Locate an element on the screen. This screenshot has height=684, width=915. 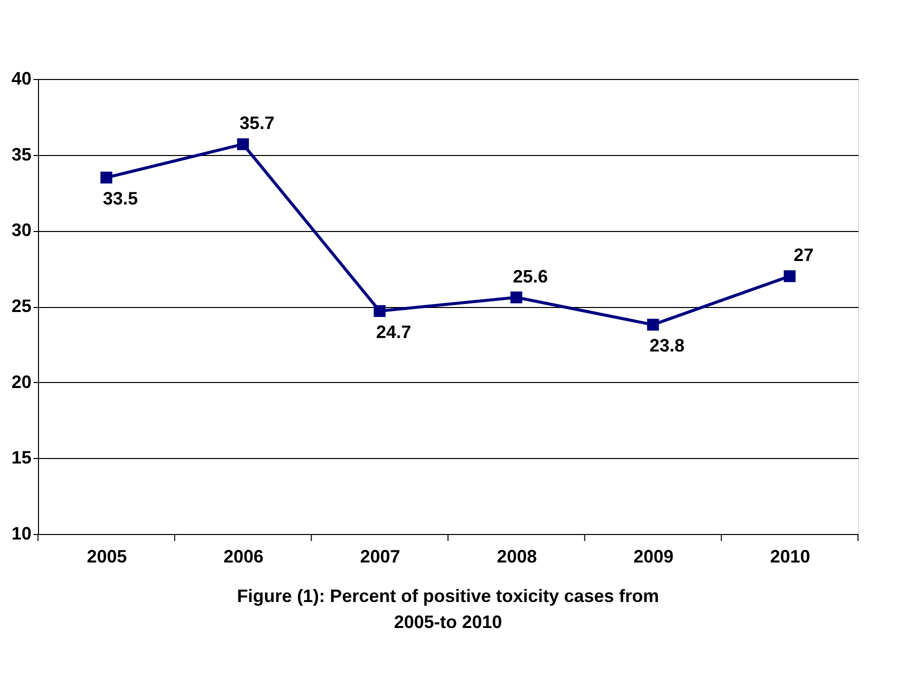
x-tick-label: 2010 is located at coordinates (790, 556).